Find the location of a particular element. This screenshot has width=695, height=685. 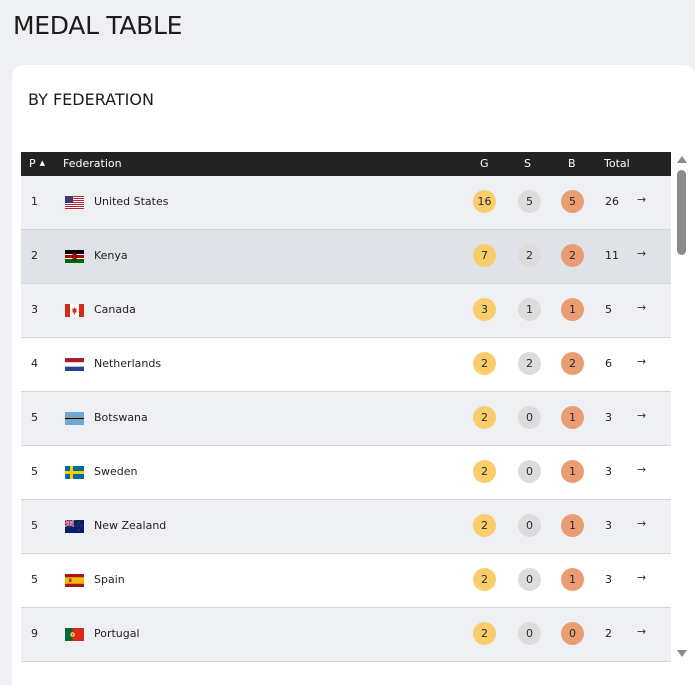

table-row: 9 Portugal 2 0 0 2 → is located at coordinates (346, 635).